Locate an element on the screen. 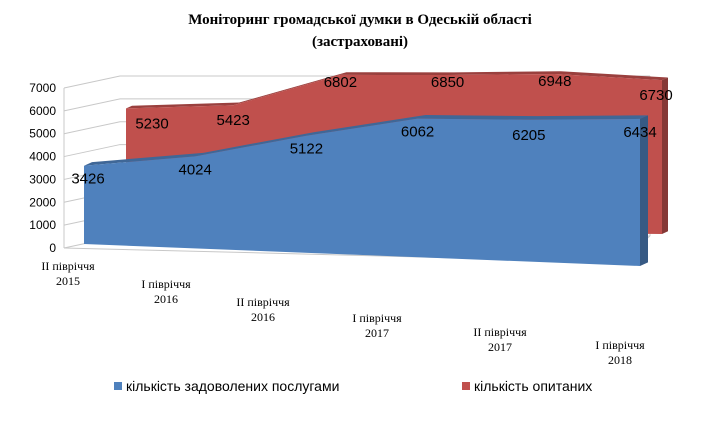 The width and height of the screenshot is (720, 435). data-label: 6062 is located at coordinates (417, 132).